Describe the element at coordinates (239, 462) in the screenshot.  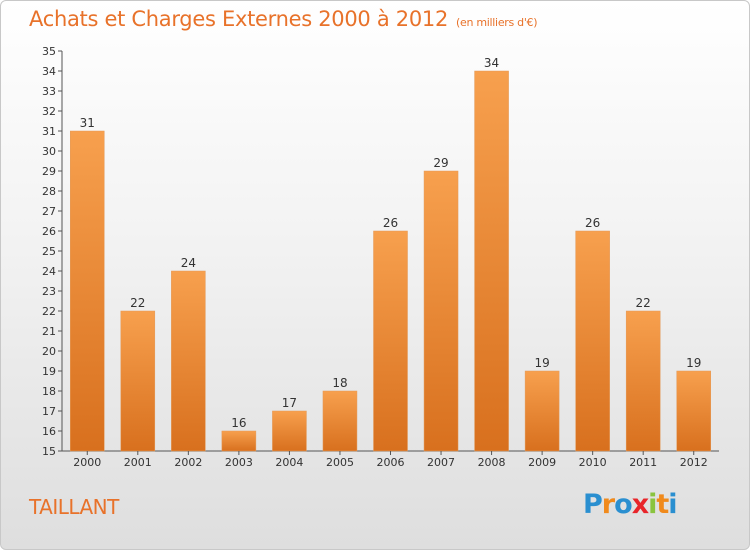
I see `x-tick-label: 2003` at that location.